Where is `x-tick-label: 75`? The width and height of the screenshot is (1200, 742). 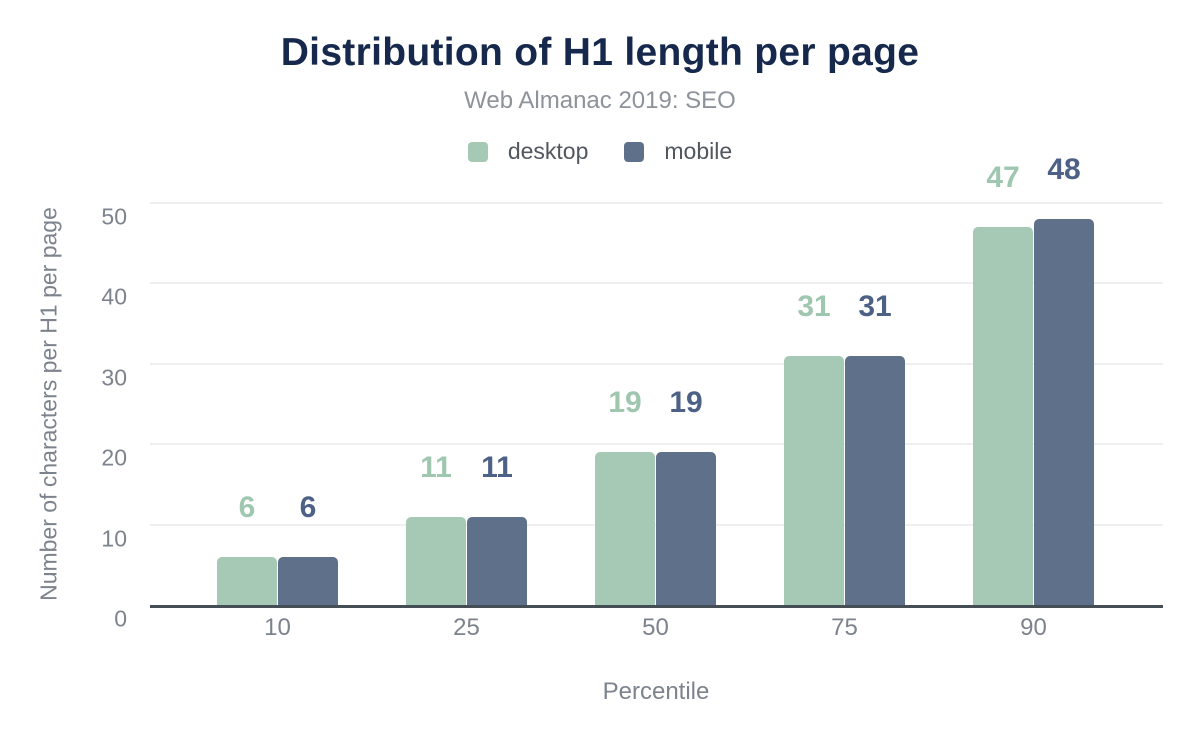 x-tick-label: 75 is located at coordinates (844, 627).